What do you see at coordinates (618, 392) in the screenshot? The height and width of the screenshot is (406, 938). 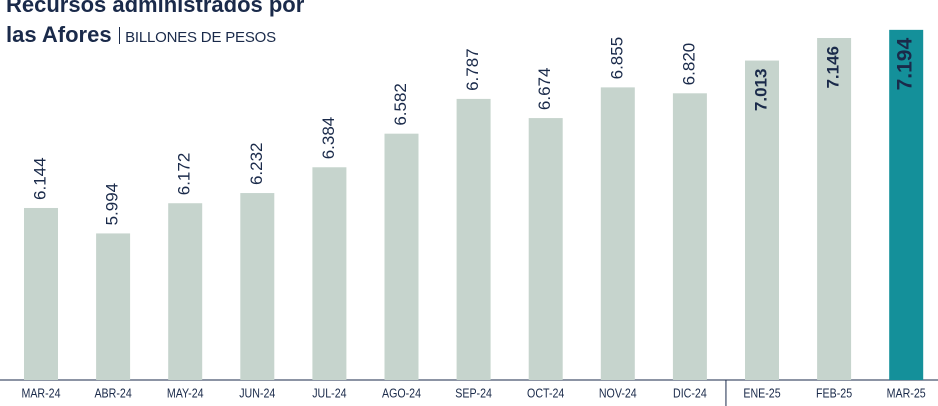 I see `x-tick-label: NOV-24` at bounding box center [618, 392].